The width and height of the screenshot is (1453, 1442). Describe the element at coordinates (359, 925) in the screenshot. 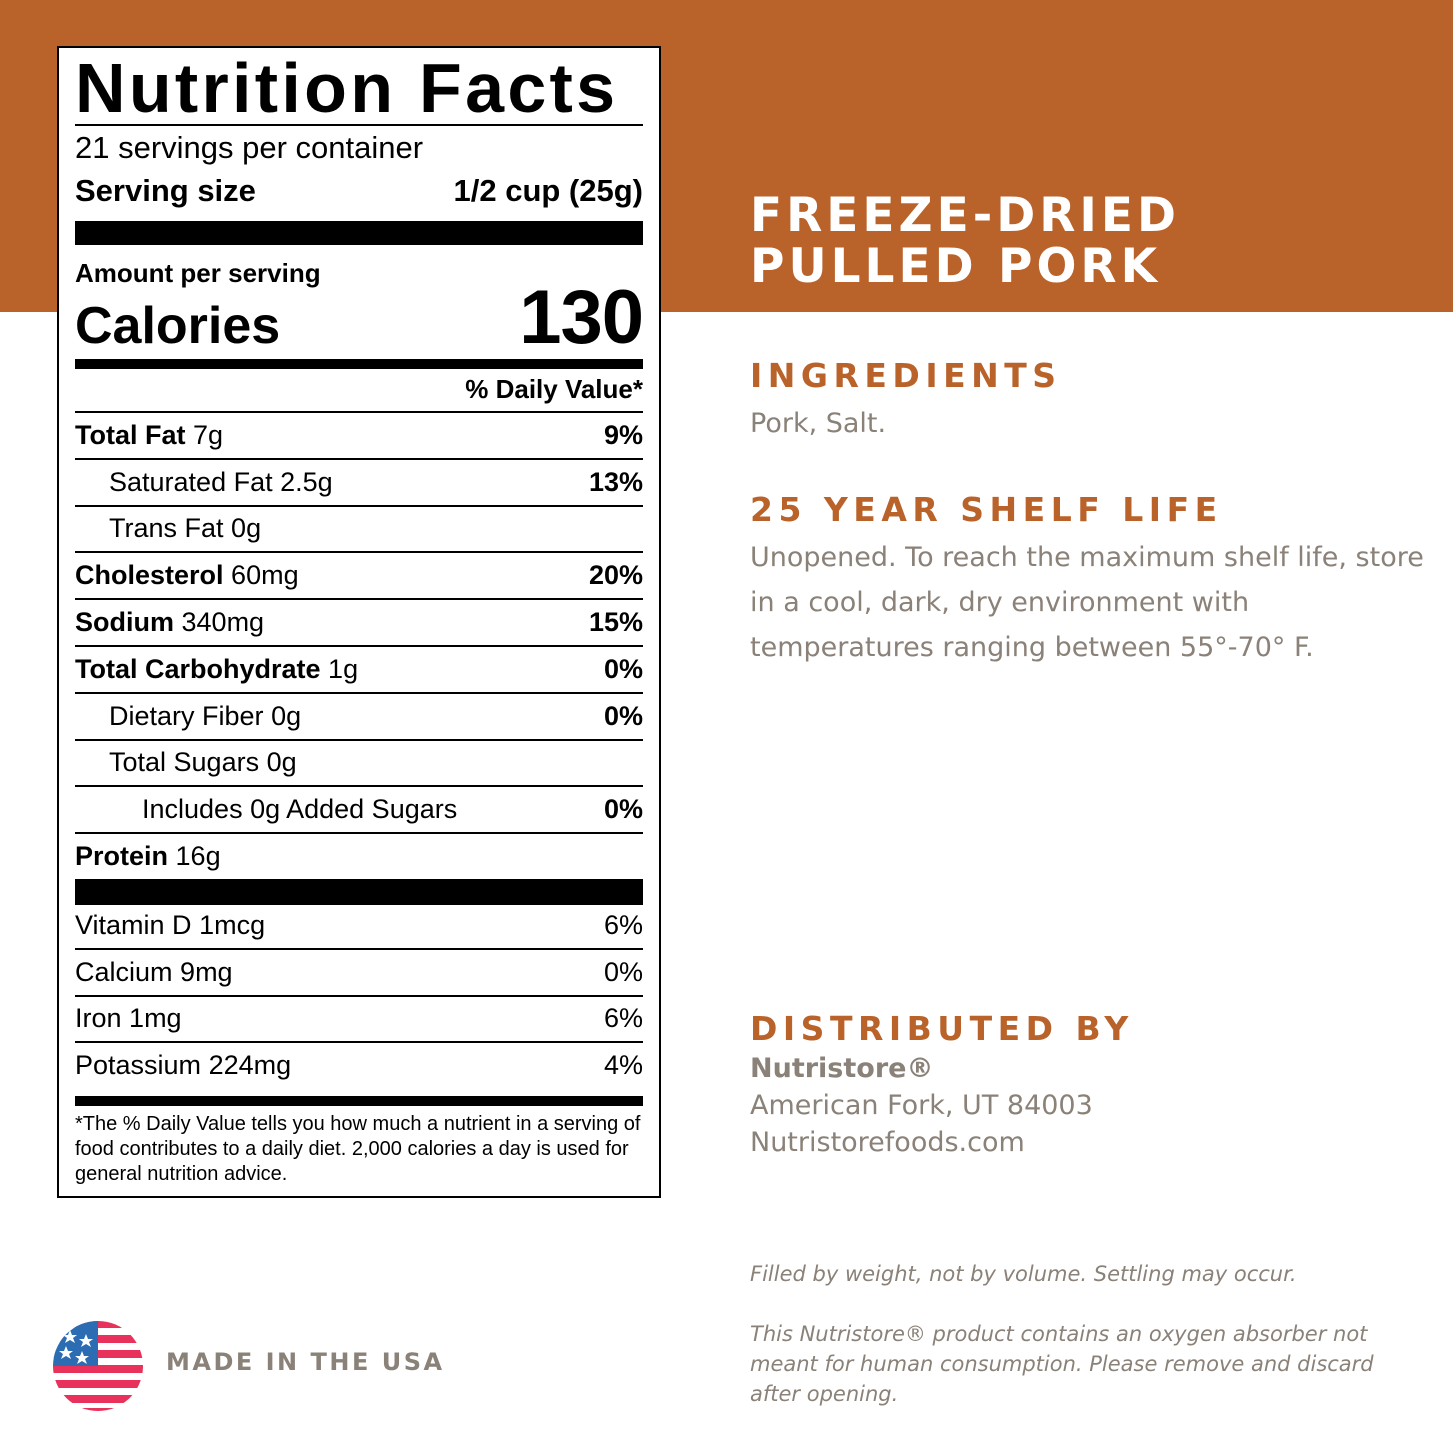

I see `vitamin-row: Vitamin D 1mcg 6%` at that location.